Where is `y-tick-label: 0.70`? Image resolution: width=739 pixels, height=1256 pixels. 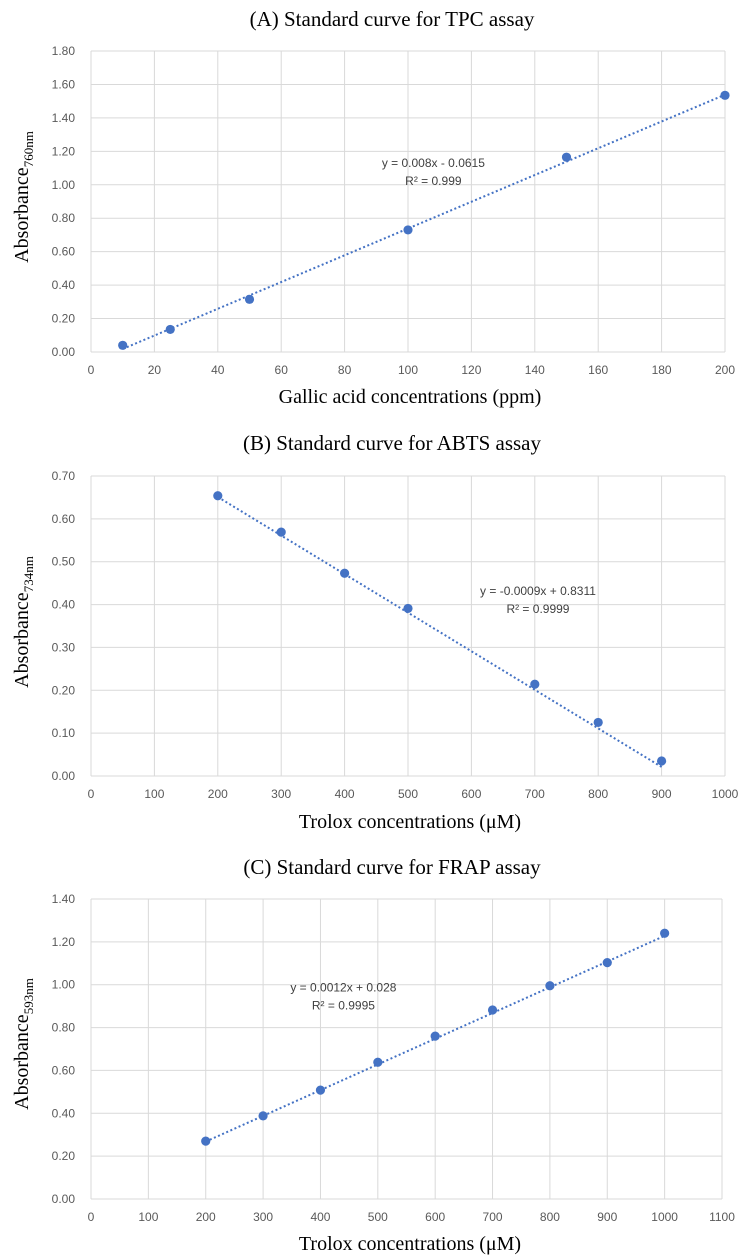
y-tick-label: 0.70 is located at coordinates (64, 476).